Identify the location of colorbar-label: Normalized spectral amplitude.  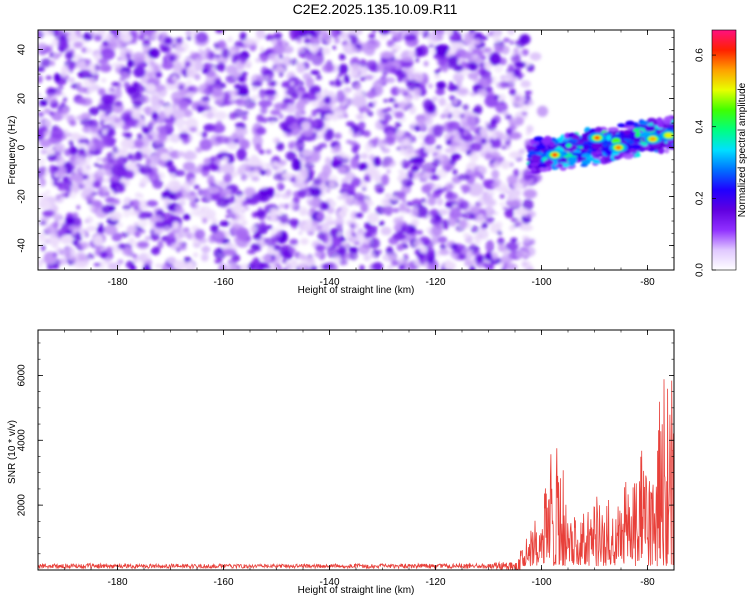
(742, 149).